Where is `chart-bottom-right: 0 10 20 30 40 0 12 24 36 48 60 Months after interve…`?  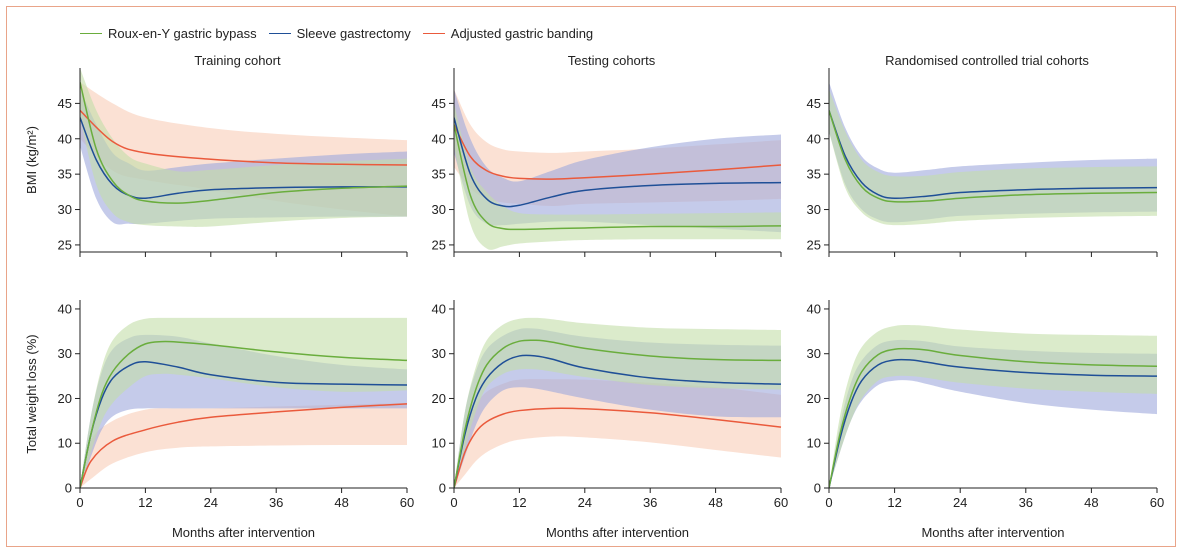
chart-bottom-right: 0 10 20 30 40 0 12 24 36 48 60 Months after interve… is located at coordinates (985, 420).